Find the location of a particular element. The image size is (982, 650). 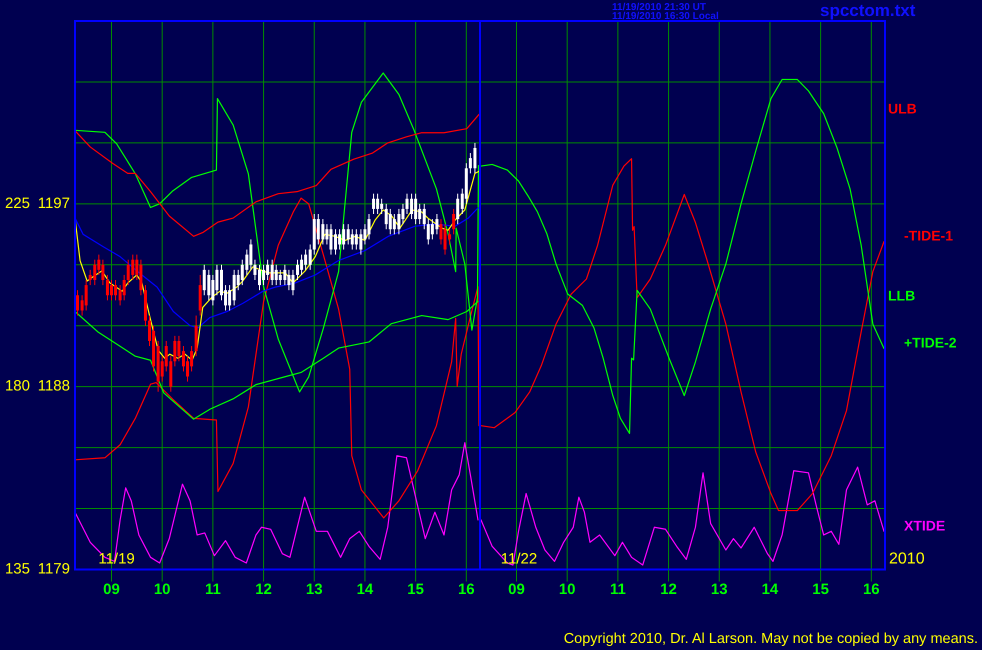

series-label: -TIDE-1 is located at coordinates (929, 235).